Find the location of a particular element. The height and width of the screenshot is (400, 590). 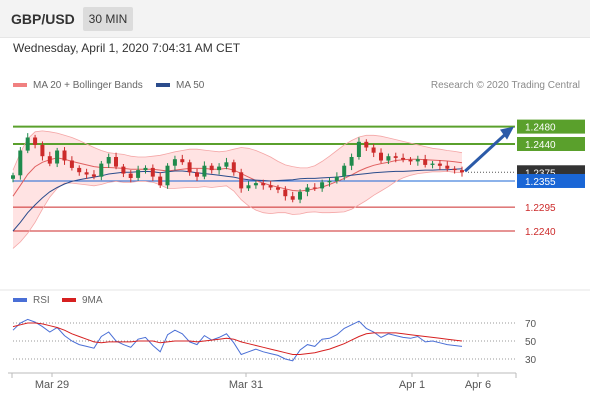

level-tag-pivot is located at coordinates (551, 180).